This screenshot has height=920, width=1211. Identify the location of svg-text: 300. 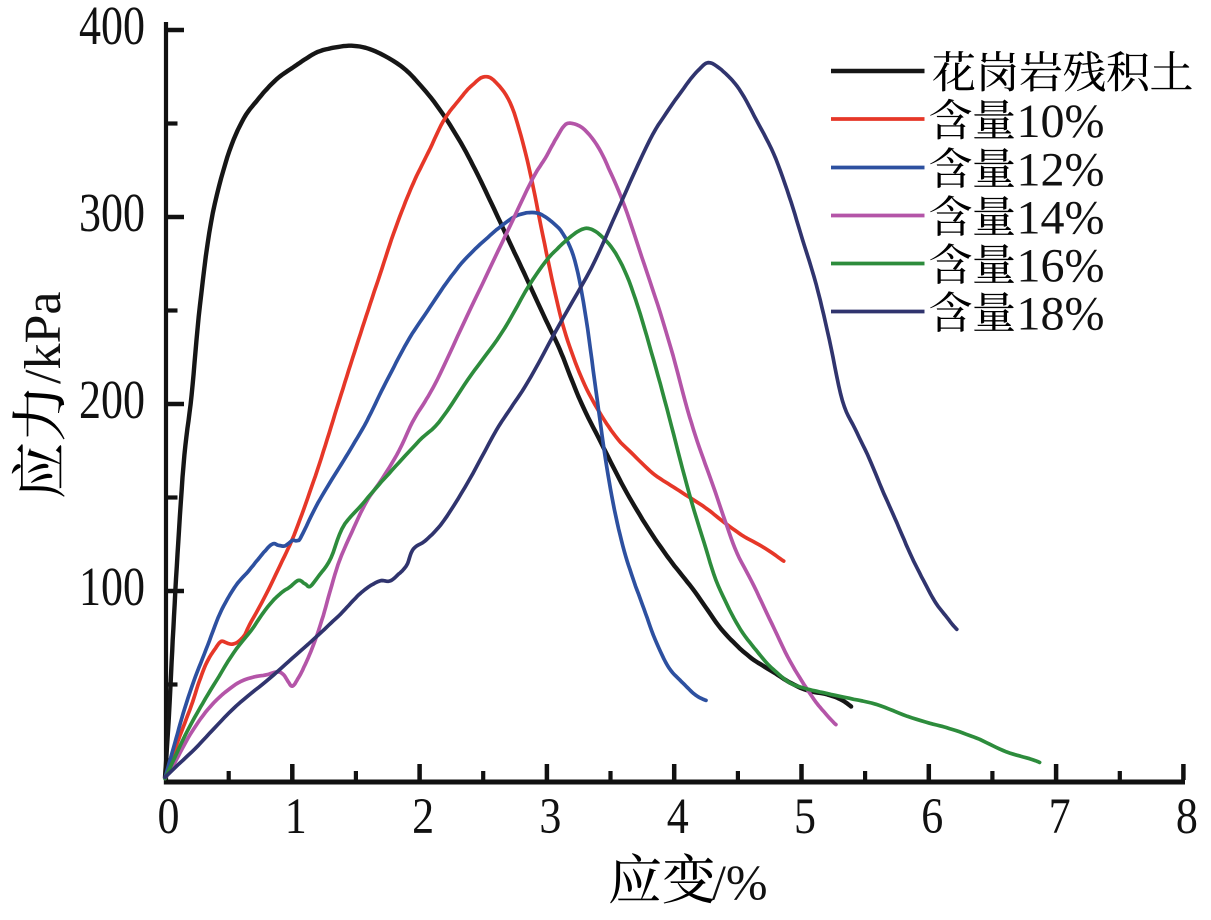
(112, 212).